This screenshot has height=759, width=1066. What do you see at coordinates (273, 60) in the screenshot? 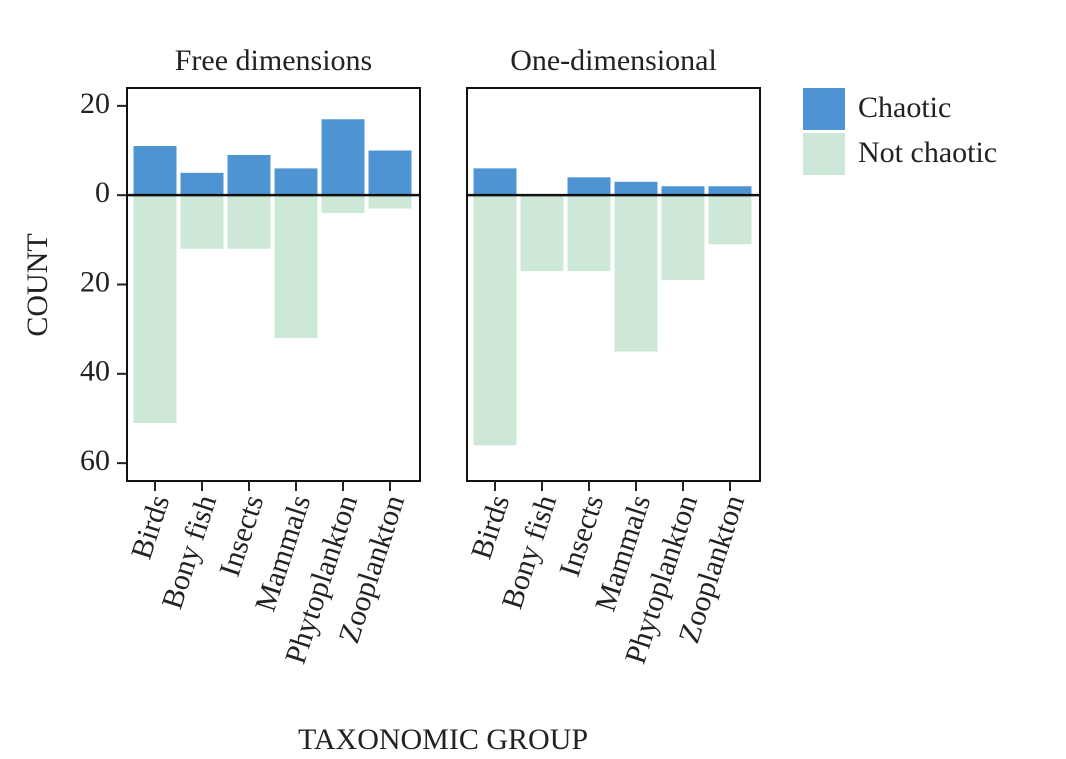
I see `panel-title: Free dimensions` at bounding box center [273, 60].